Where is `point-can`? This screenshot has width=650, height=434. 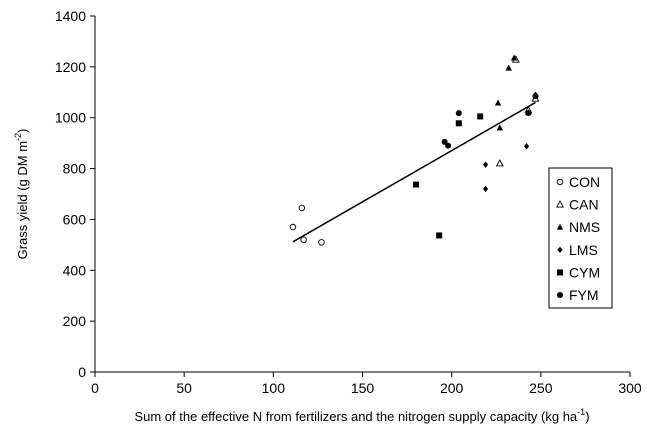
point-can is located at coordinates (499, 163).